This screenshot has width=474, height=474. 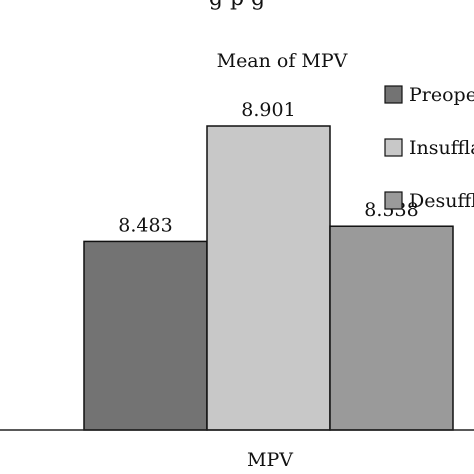 What do you see at coordinates (270, 460) in the screenshot?
I see `x-axis-label: MPV` at bounding box center [270, 460].